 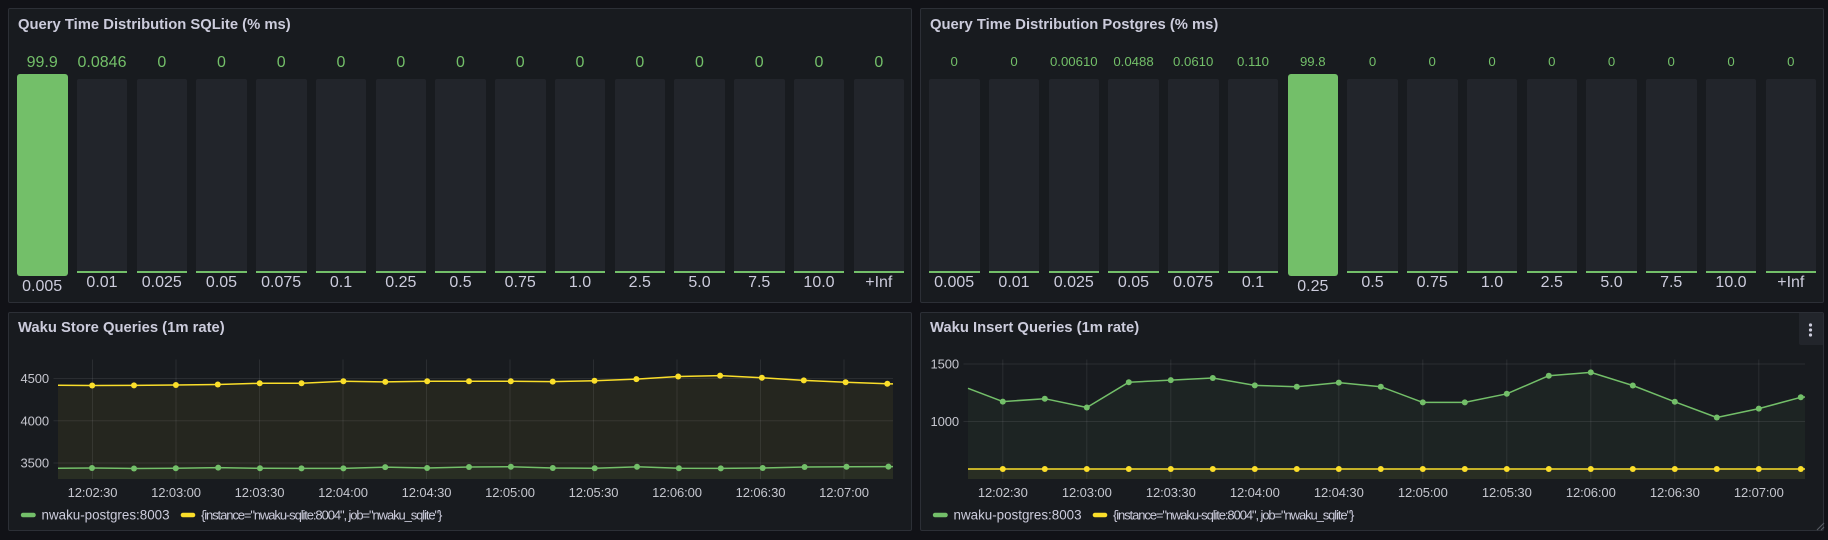 What do you see at coordinates (34, 378) in the screenshot?
I see `svg-text: 4500` at bounding box center [34, 378].